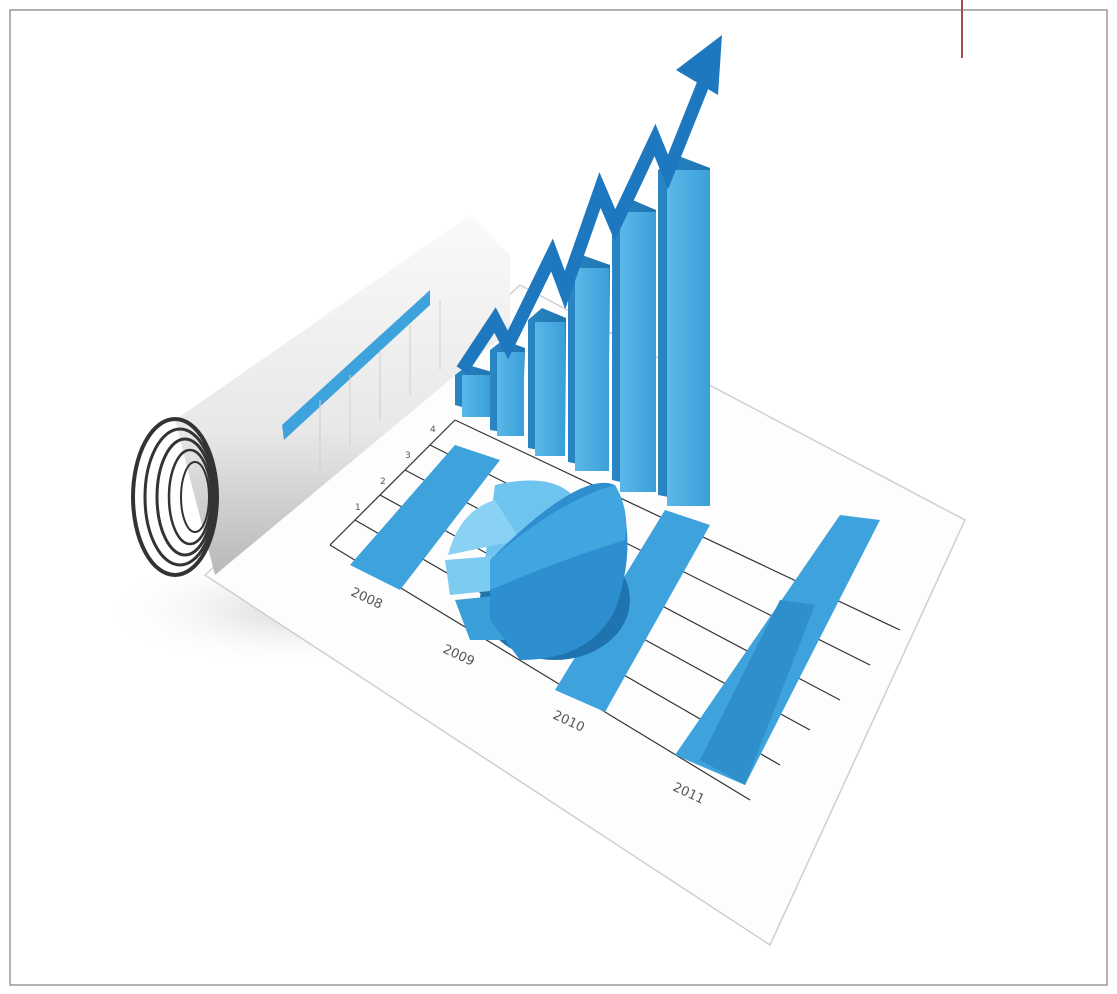  Describe the element at coordinates (358, 508) in the screenshot. I see `axis-label: 1` at that location.